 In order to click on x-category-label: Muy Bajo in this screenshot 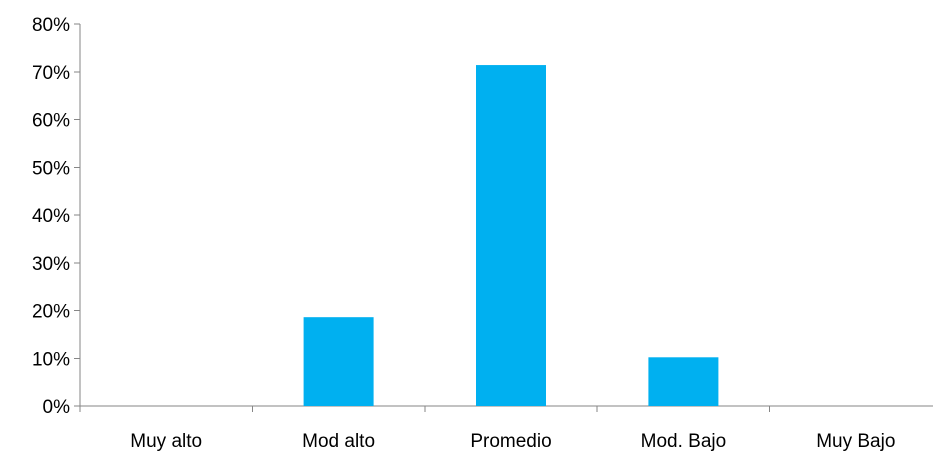, I will do `click(855, 441)`.